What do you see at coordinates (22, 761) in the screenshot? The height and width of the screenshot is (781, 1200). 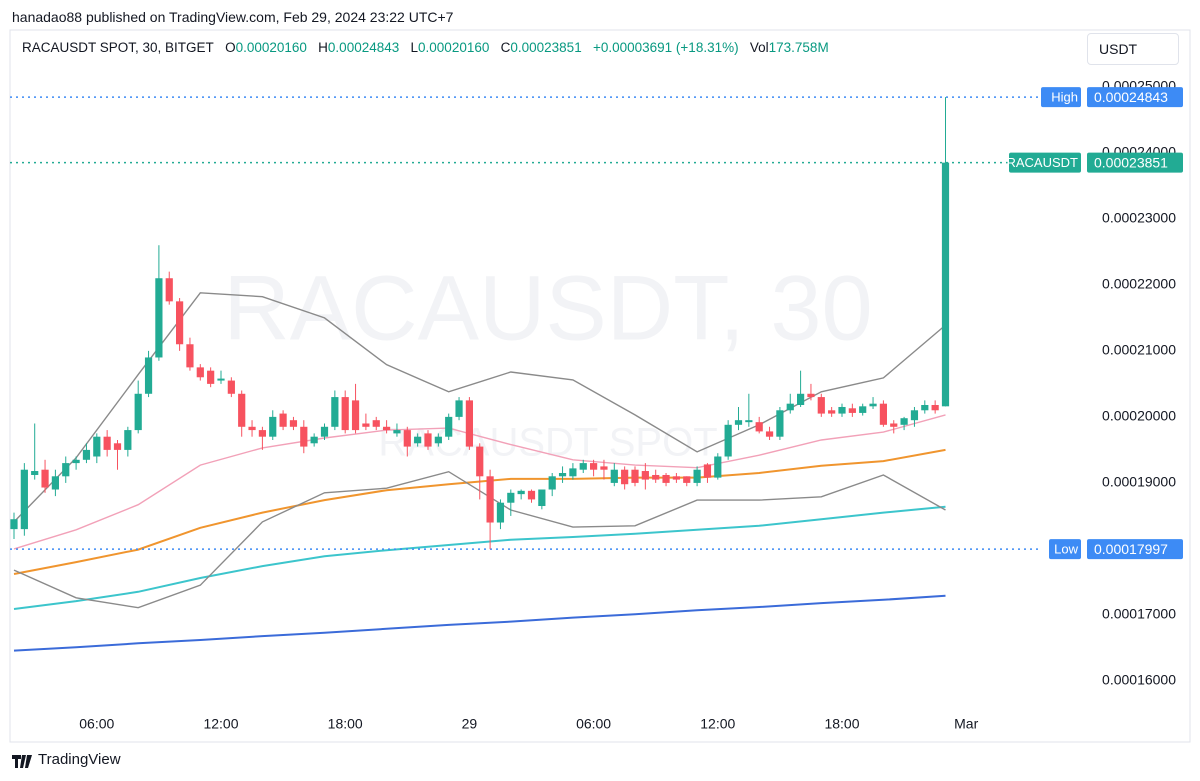 I see `logo` at bounding box center [22, 761].